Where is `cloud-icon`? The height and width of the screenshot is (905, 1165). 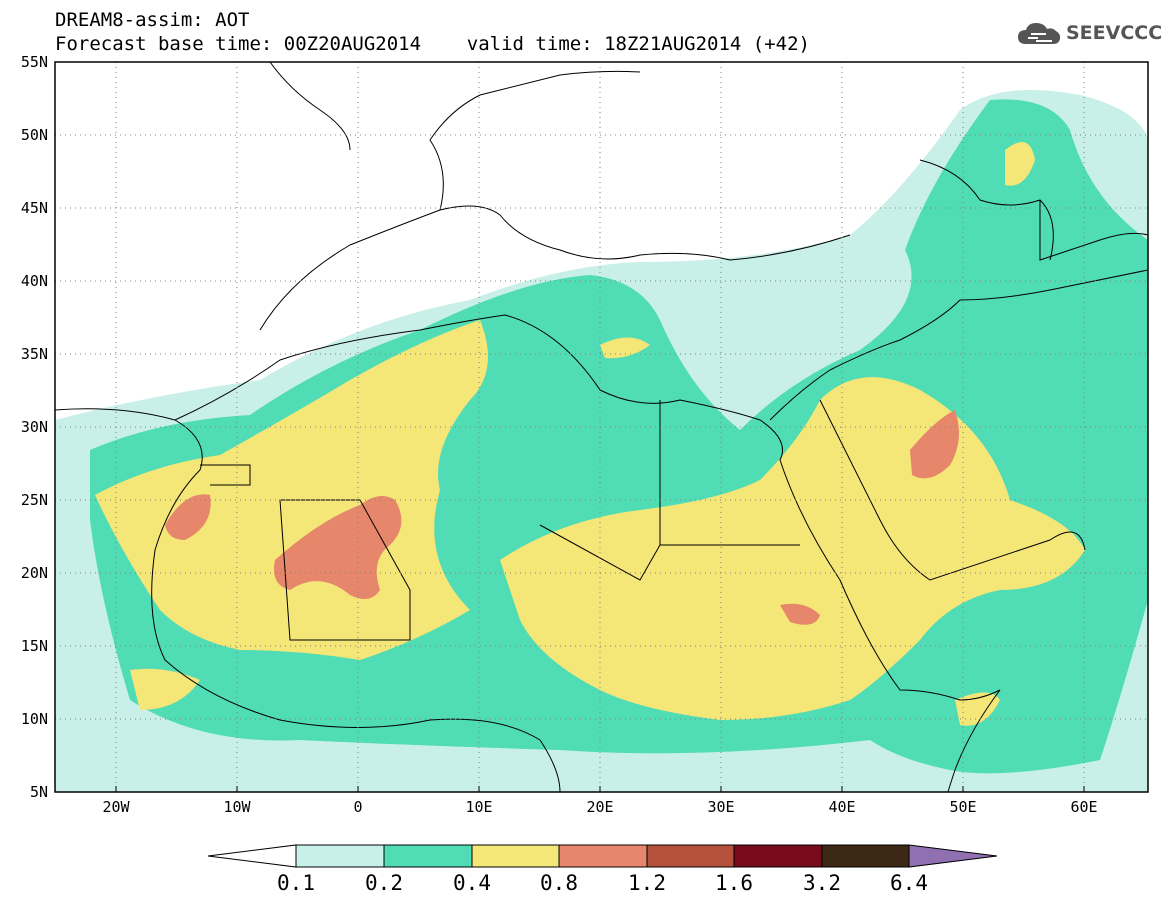
cloud-icon is located at coordinates (1039, 33).